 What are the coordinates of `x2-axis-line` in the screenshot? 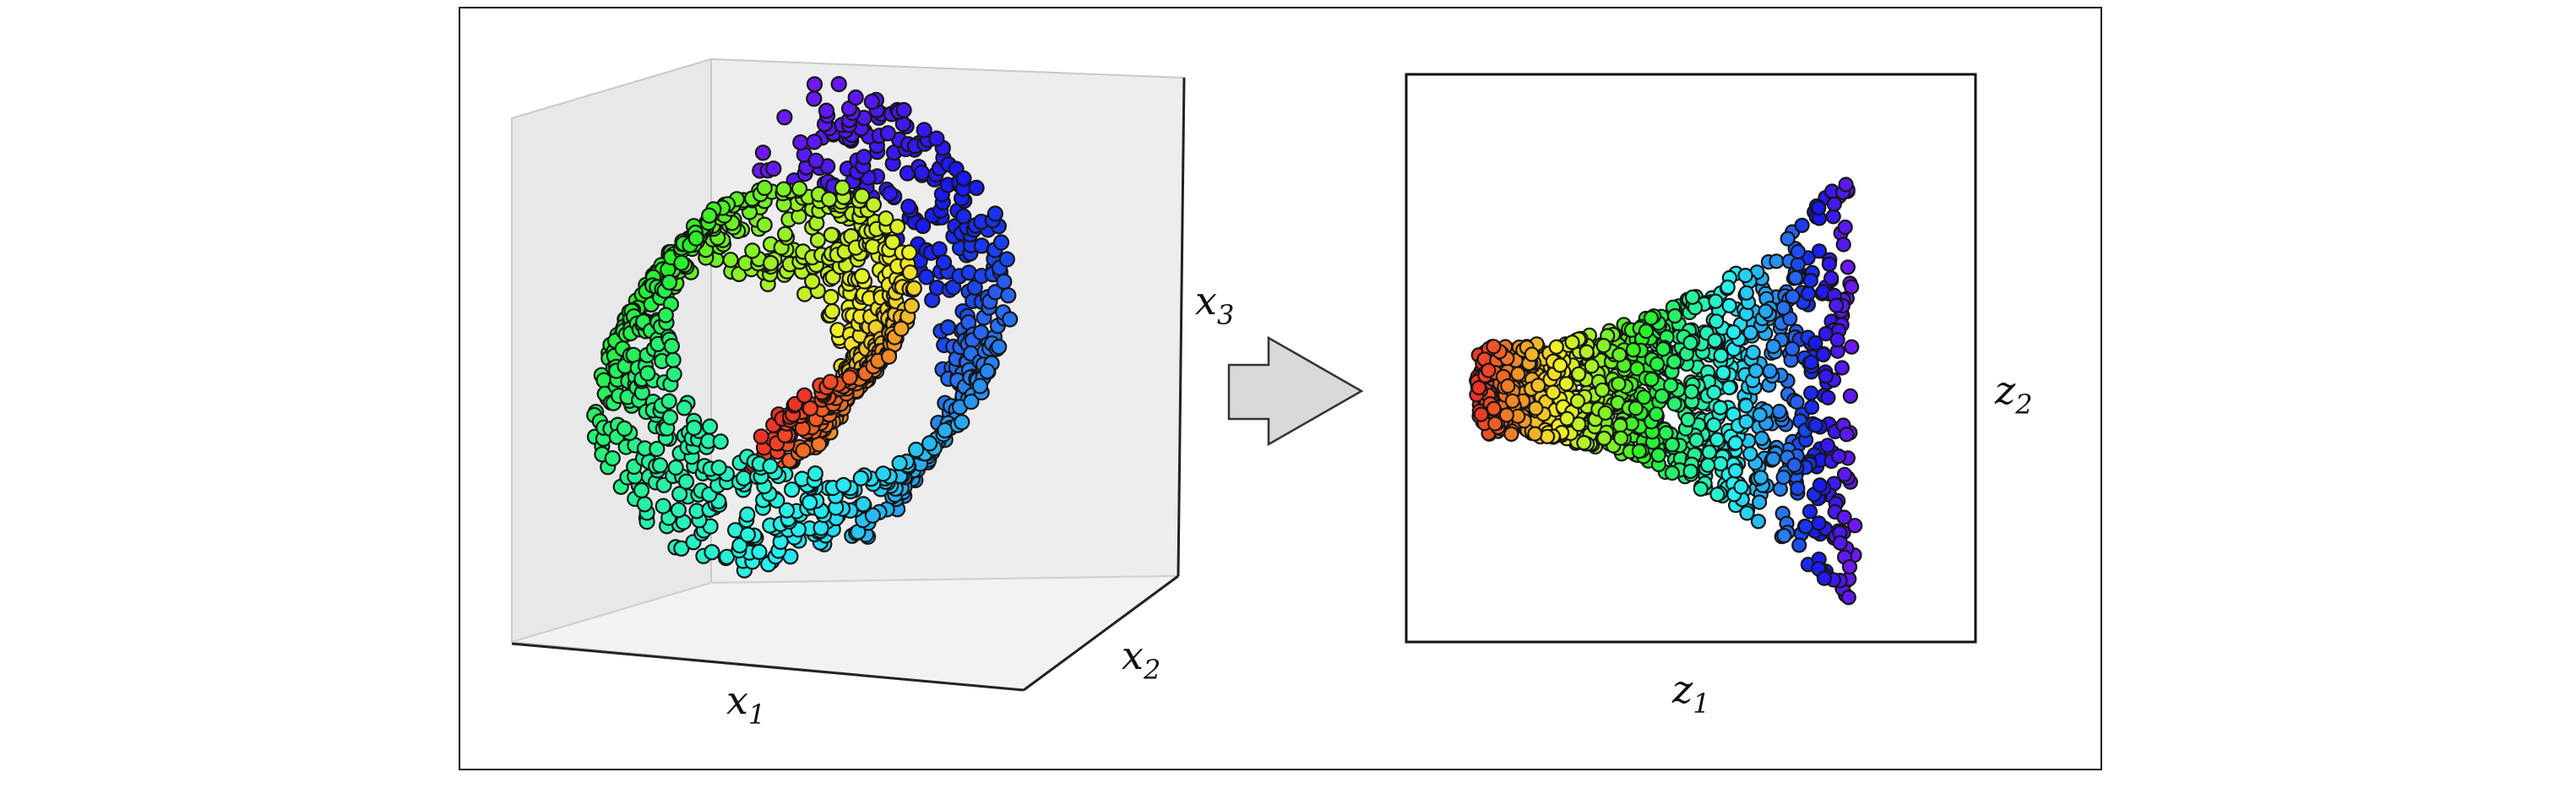 It's located at (1101, 633).